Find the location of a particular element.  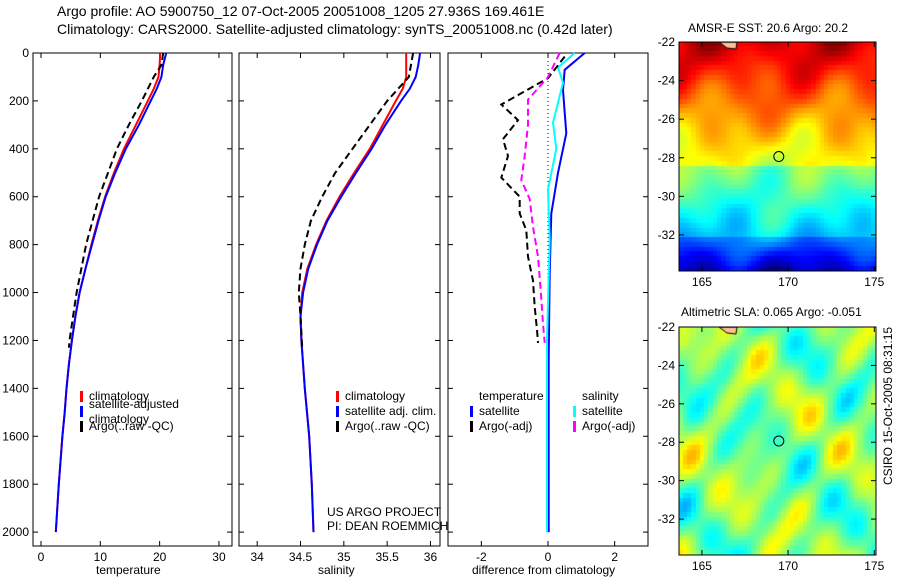

series-line-satellite-adj-clim is located at coordinates (360, 292).